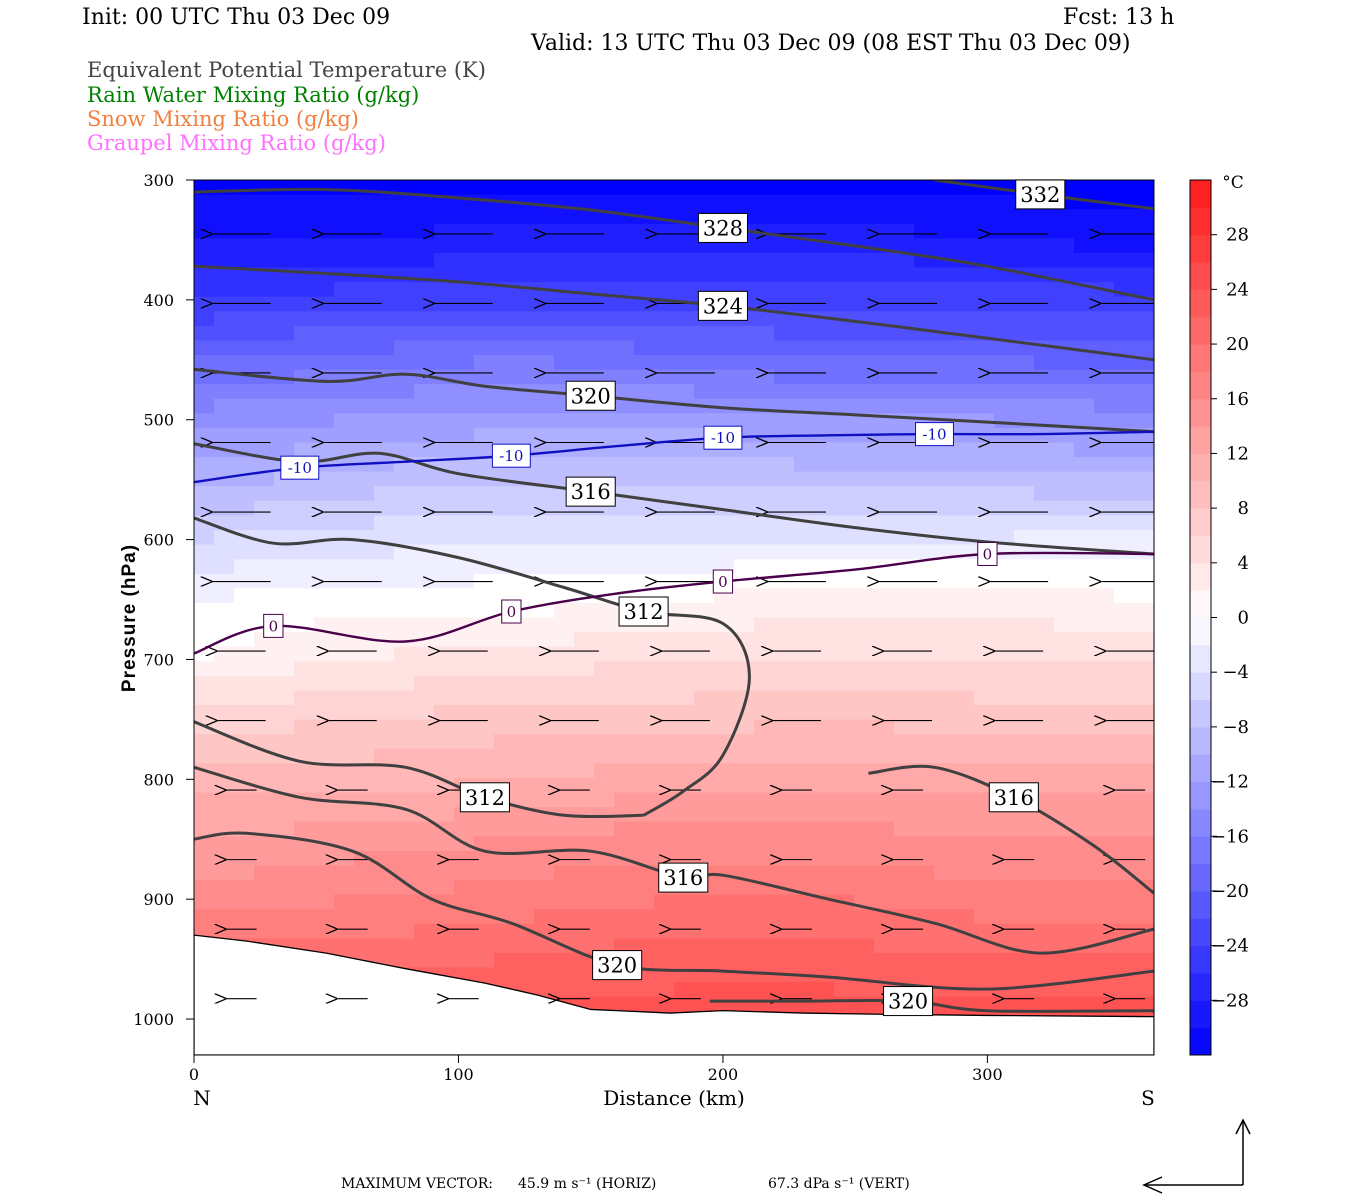  I want to click on contour-label: 320, so click(590, 395).